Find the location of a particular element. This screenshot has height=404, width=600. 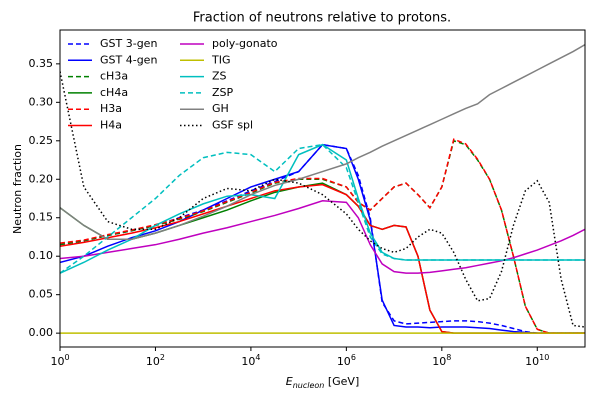

x-tick-label: 10⁰ is located at coordinates (59, 361).